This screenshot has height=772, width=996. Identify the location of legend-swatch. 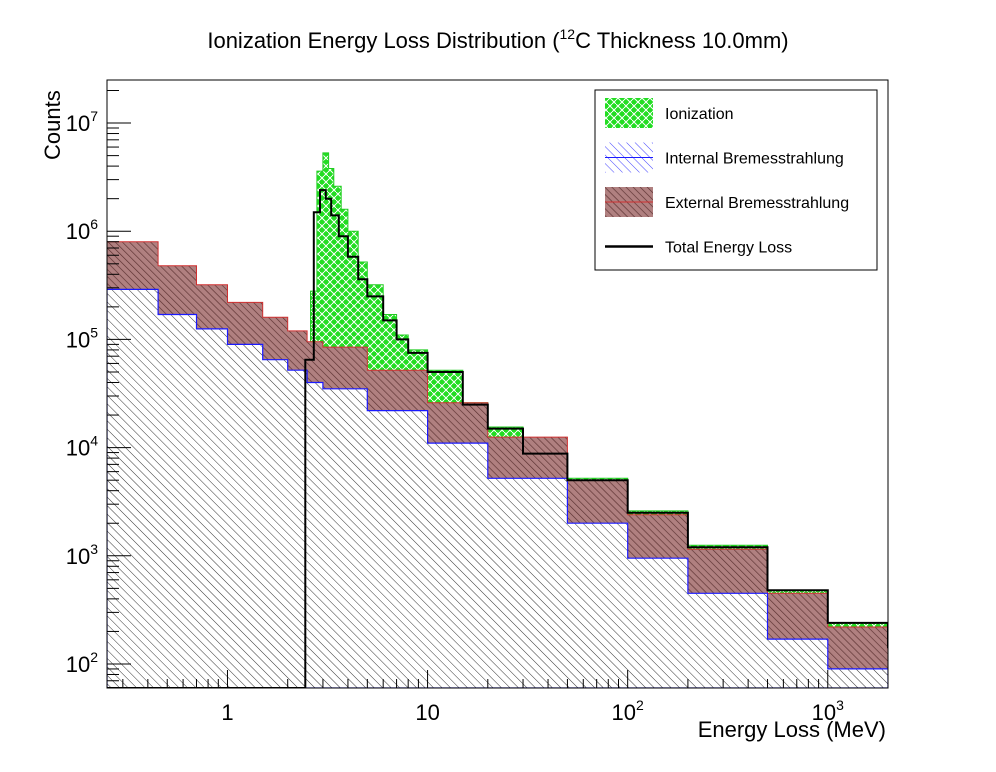
(629, 113).